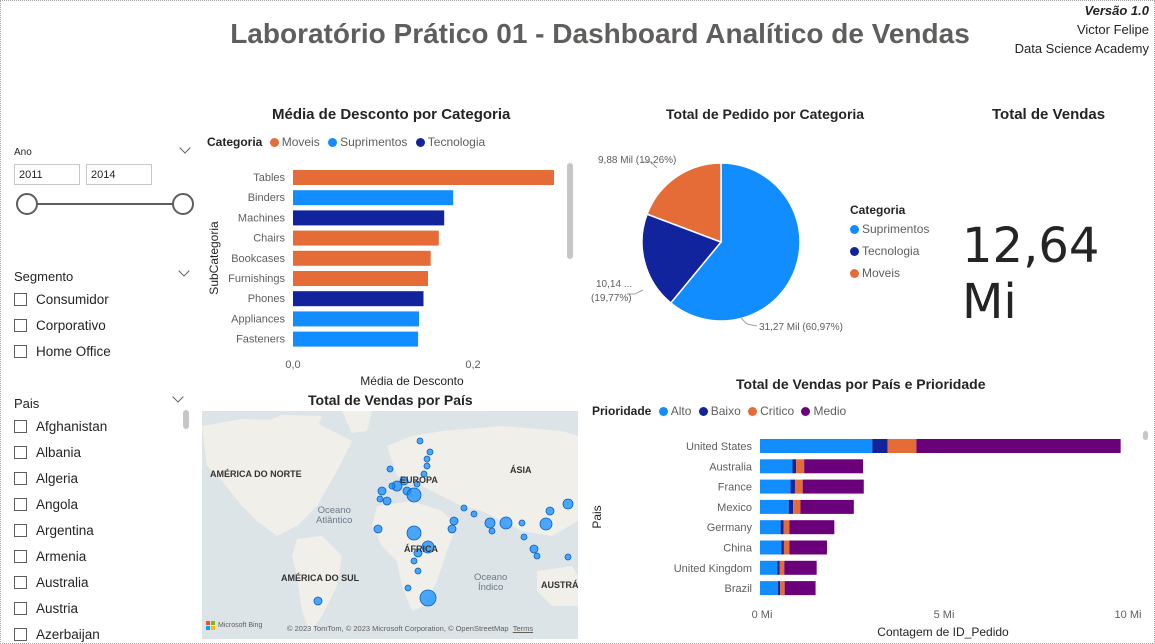 Image resolution: width=1155 pixels, height=644 pixels. I want to click on segmento-option: Consumidor, so click(61, 299).